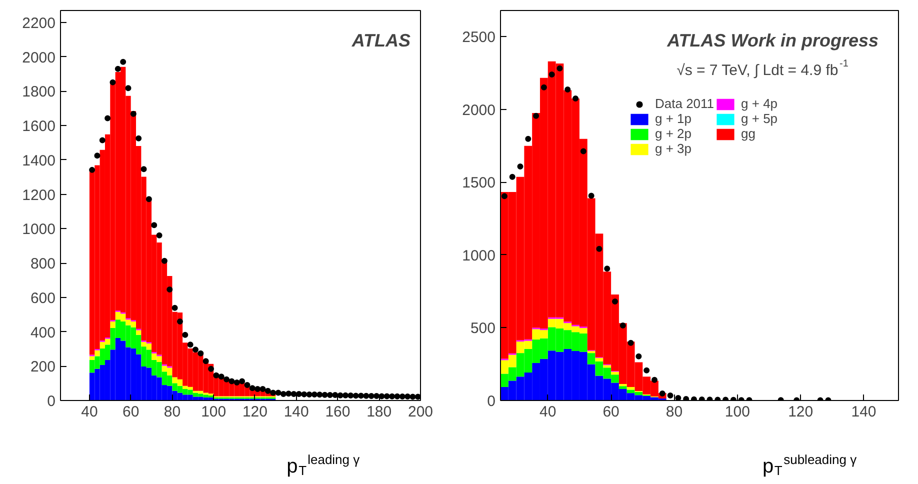 The width and height of the screenshot is (918, 484). I want to click on y-tick-label: 1600, so click(39, 127).